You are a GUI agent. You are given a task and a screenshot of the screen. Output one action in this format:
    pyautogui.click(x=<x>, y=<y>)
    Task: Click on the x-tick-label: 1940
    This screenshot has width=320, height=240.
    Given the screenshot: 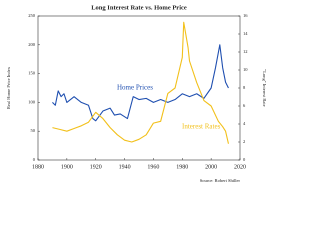 What is the action you would take?
    pyautogui.click(x=125, y=167)
    